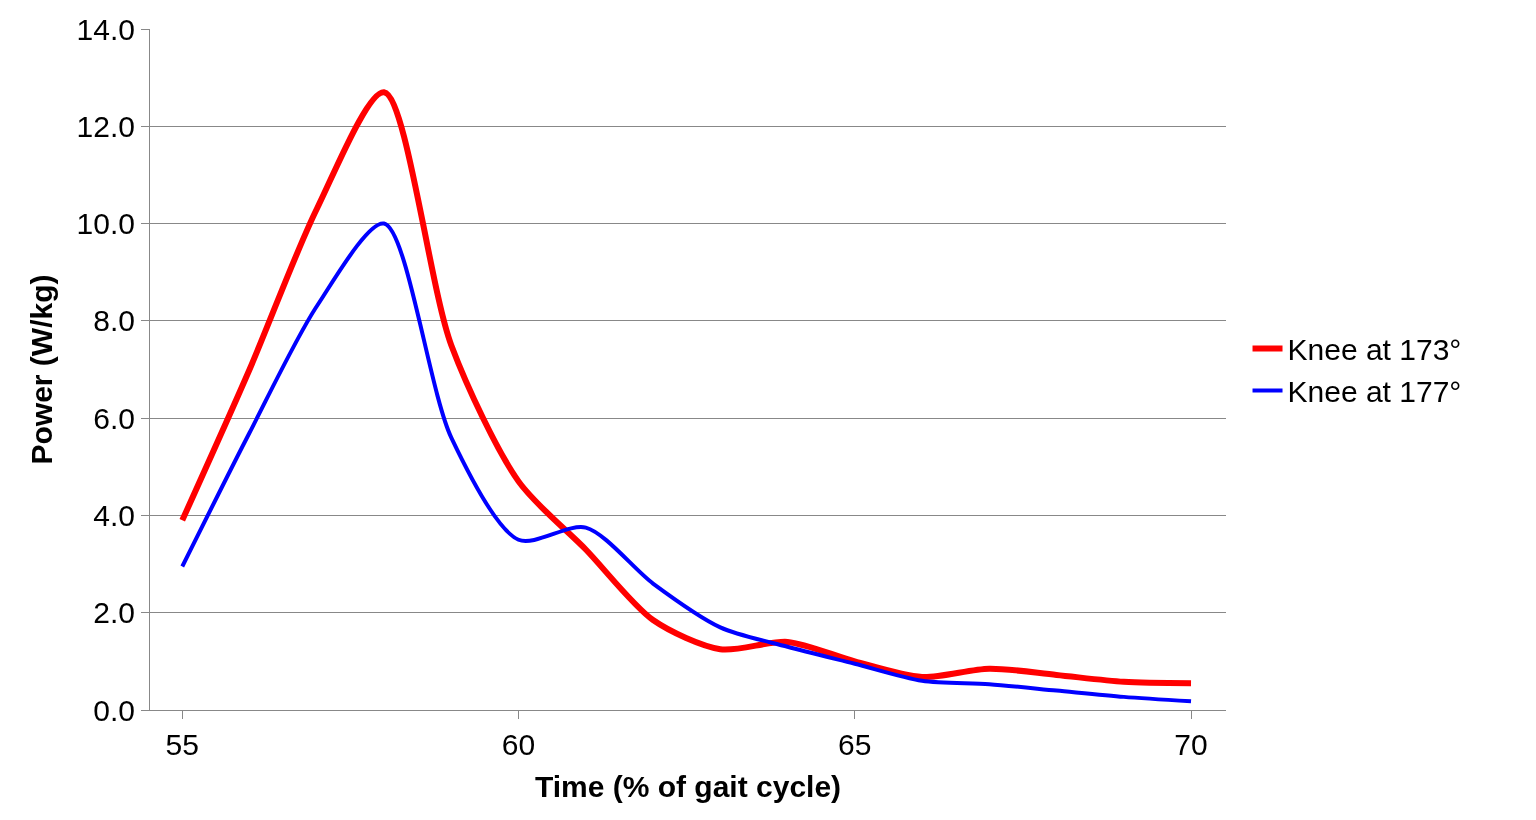  I want to click on x-tick-label: 70, so click(1191, 744).